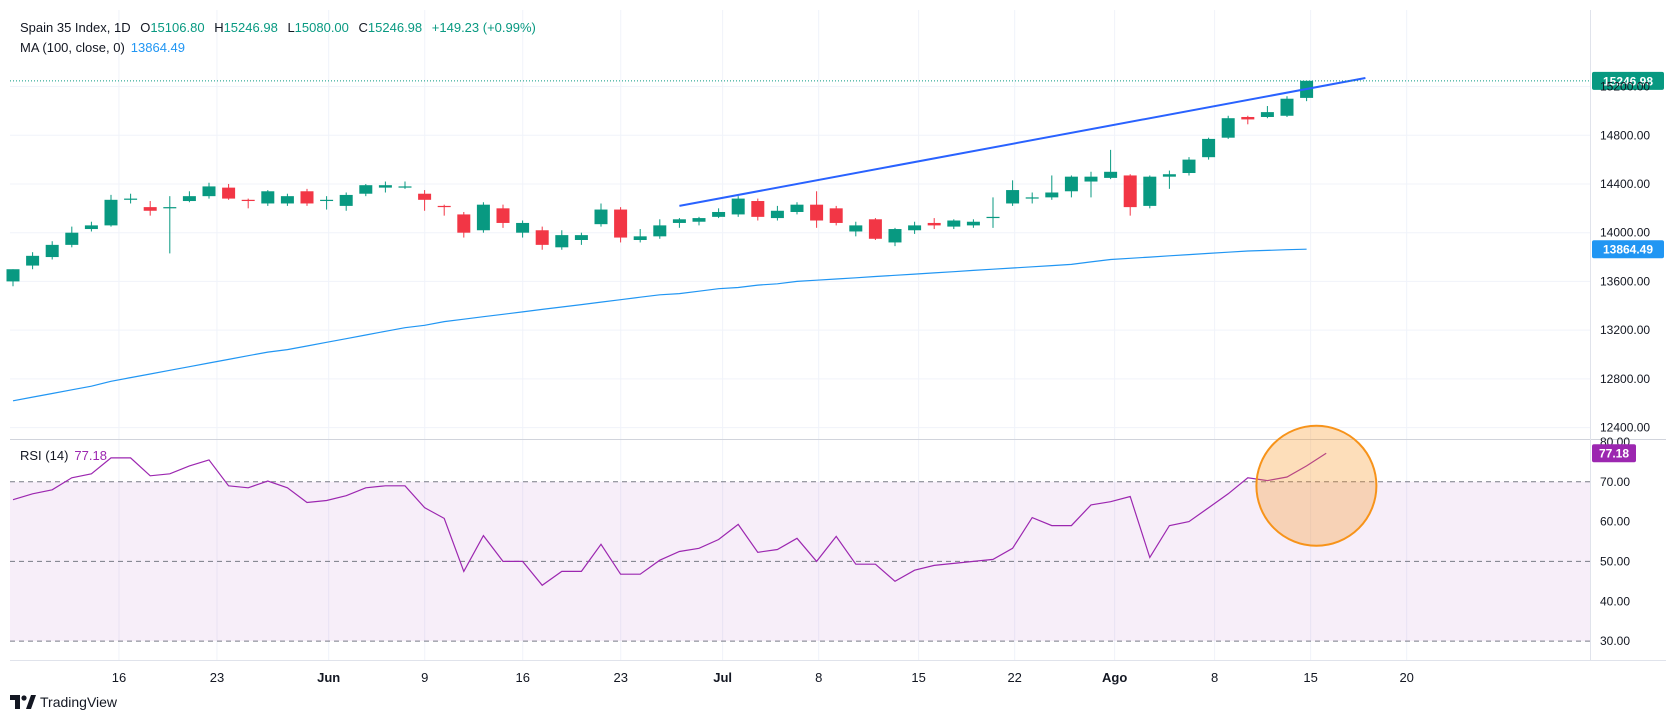 The image size is (1679, 725). What do you see at coordinates (291, 27) in the screenshot?
I see `low-key: L` at bounding box center [291, 27].